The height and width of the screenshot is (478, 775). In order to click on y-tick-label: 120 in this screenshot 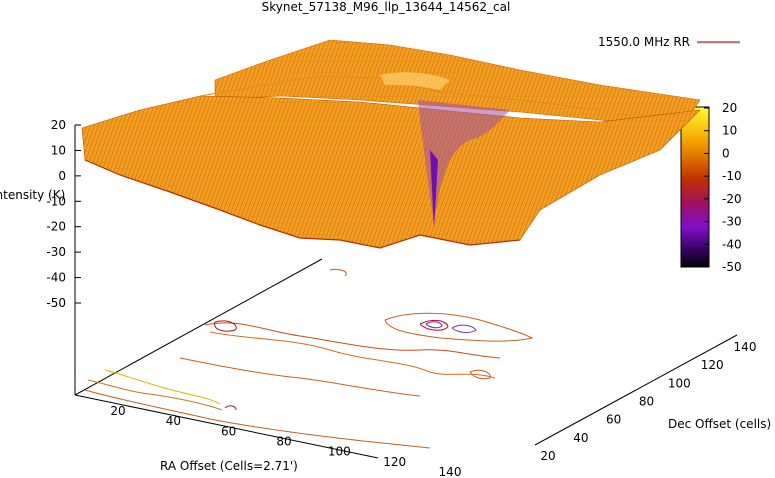, I will do `click(712, 365)`.